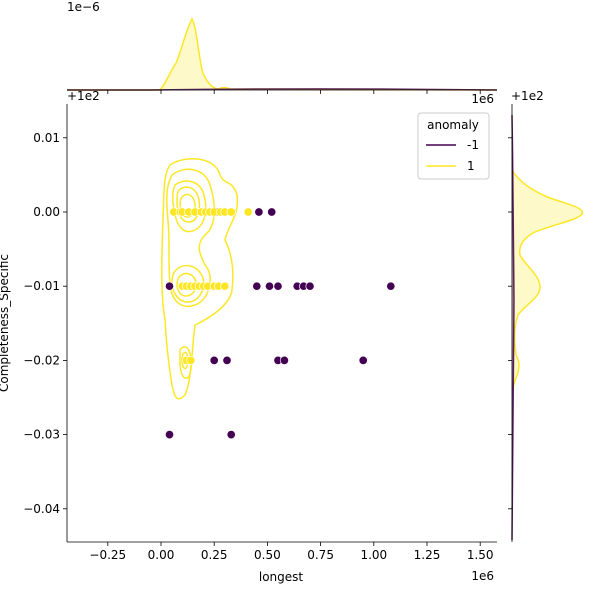 Image resolution: width=600 pixels, height=600 pixels. Describe the element at coordinates (294, 92) in the screenshot. I see `top-marginal-ticks` at that location.